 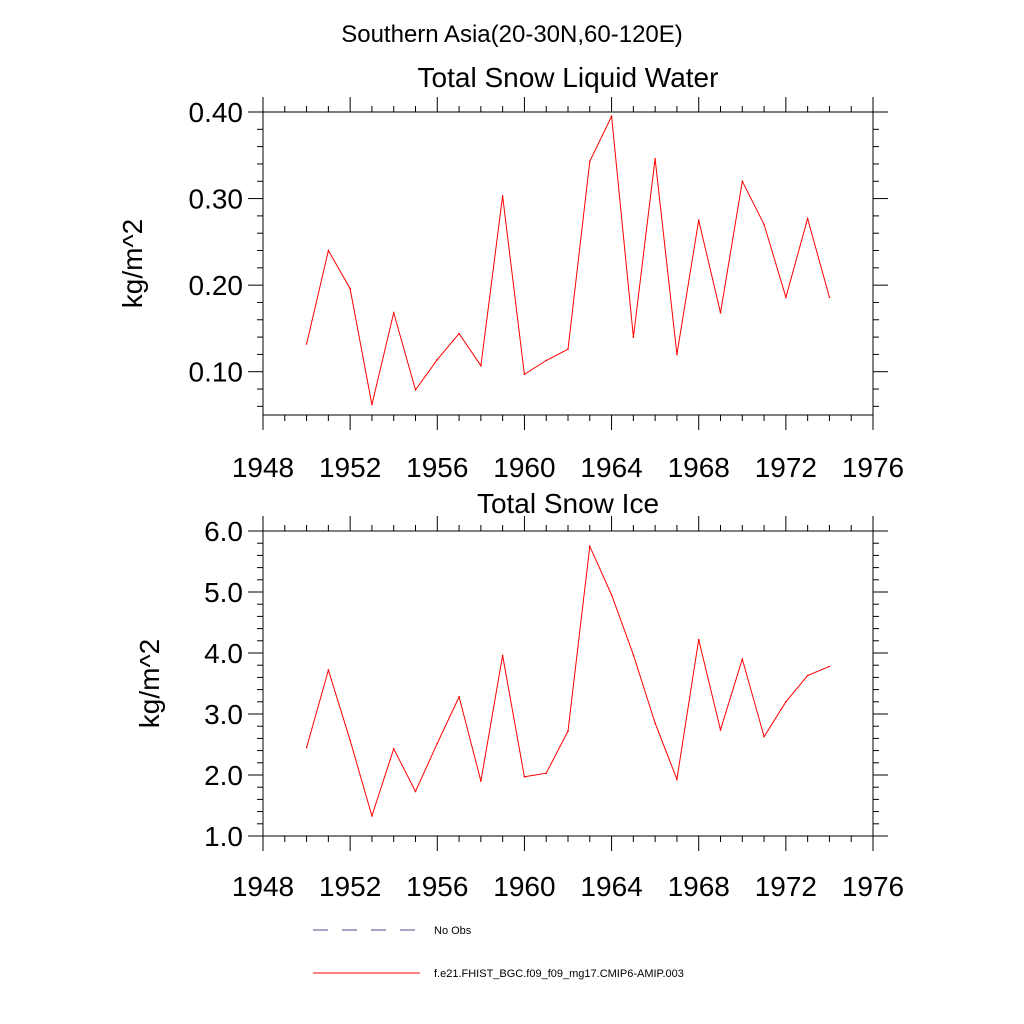 I want to click on y-tick-label: 0.30, so click(x=216, y=199).